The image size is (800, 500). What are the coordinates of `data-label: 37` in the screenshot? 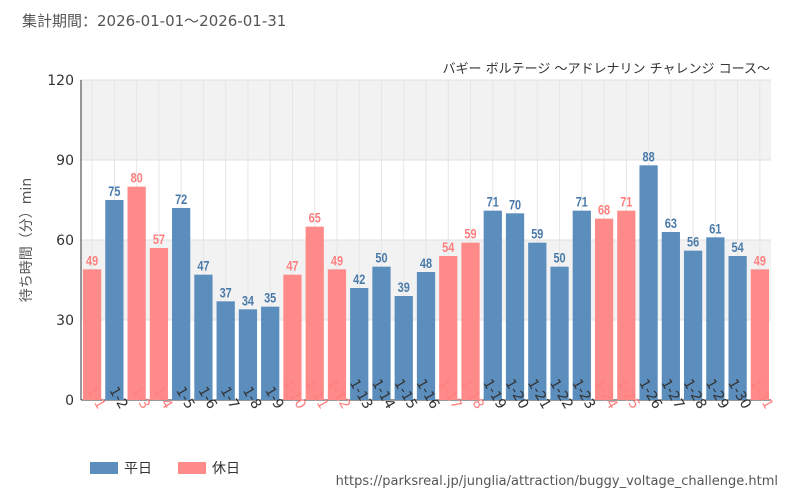 It's located at (226, 293).